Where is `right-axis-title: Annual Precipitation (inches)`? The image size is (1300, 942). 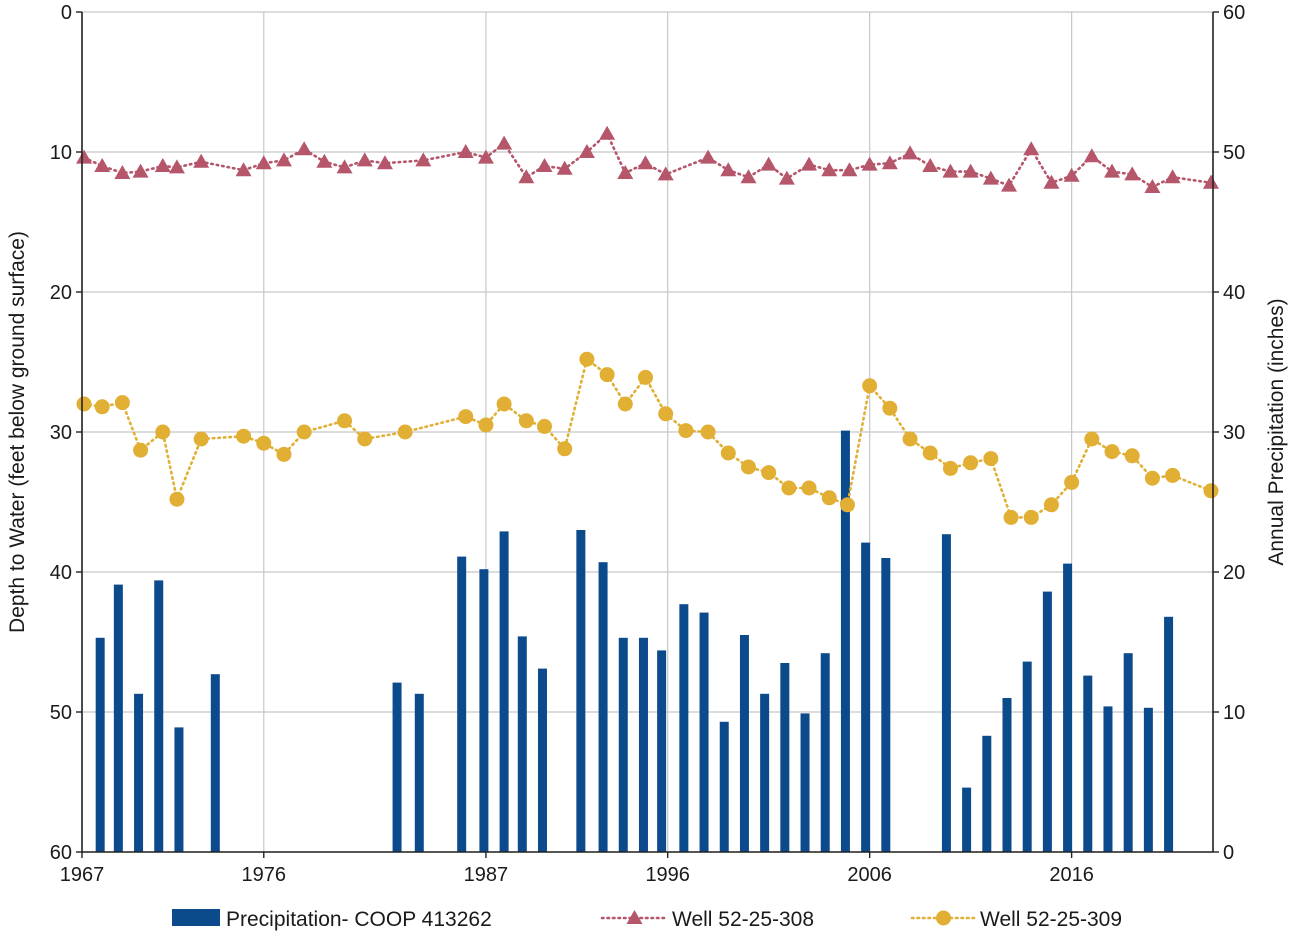 right-axis-title: Annual Precipitation (inches) is located at coordinates (1276, 431).